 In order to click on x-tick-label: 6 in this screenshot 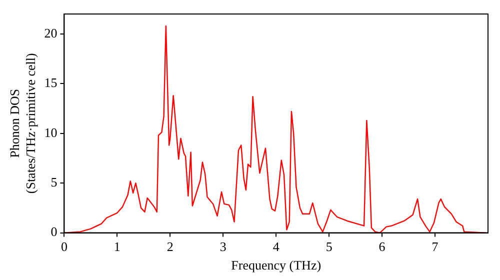, I will do `click(382, 246)`.